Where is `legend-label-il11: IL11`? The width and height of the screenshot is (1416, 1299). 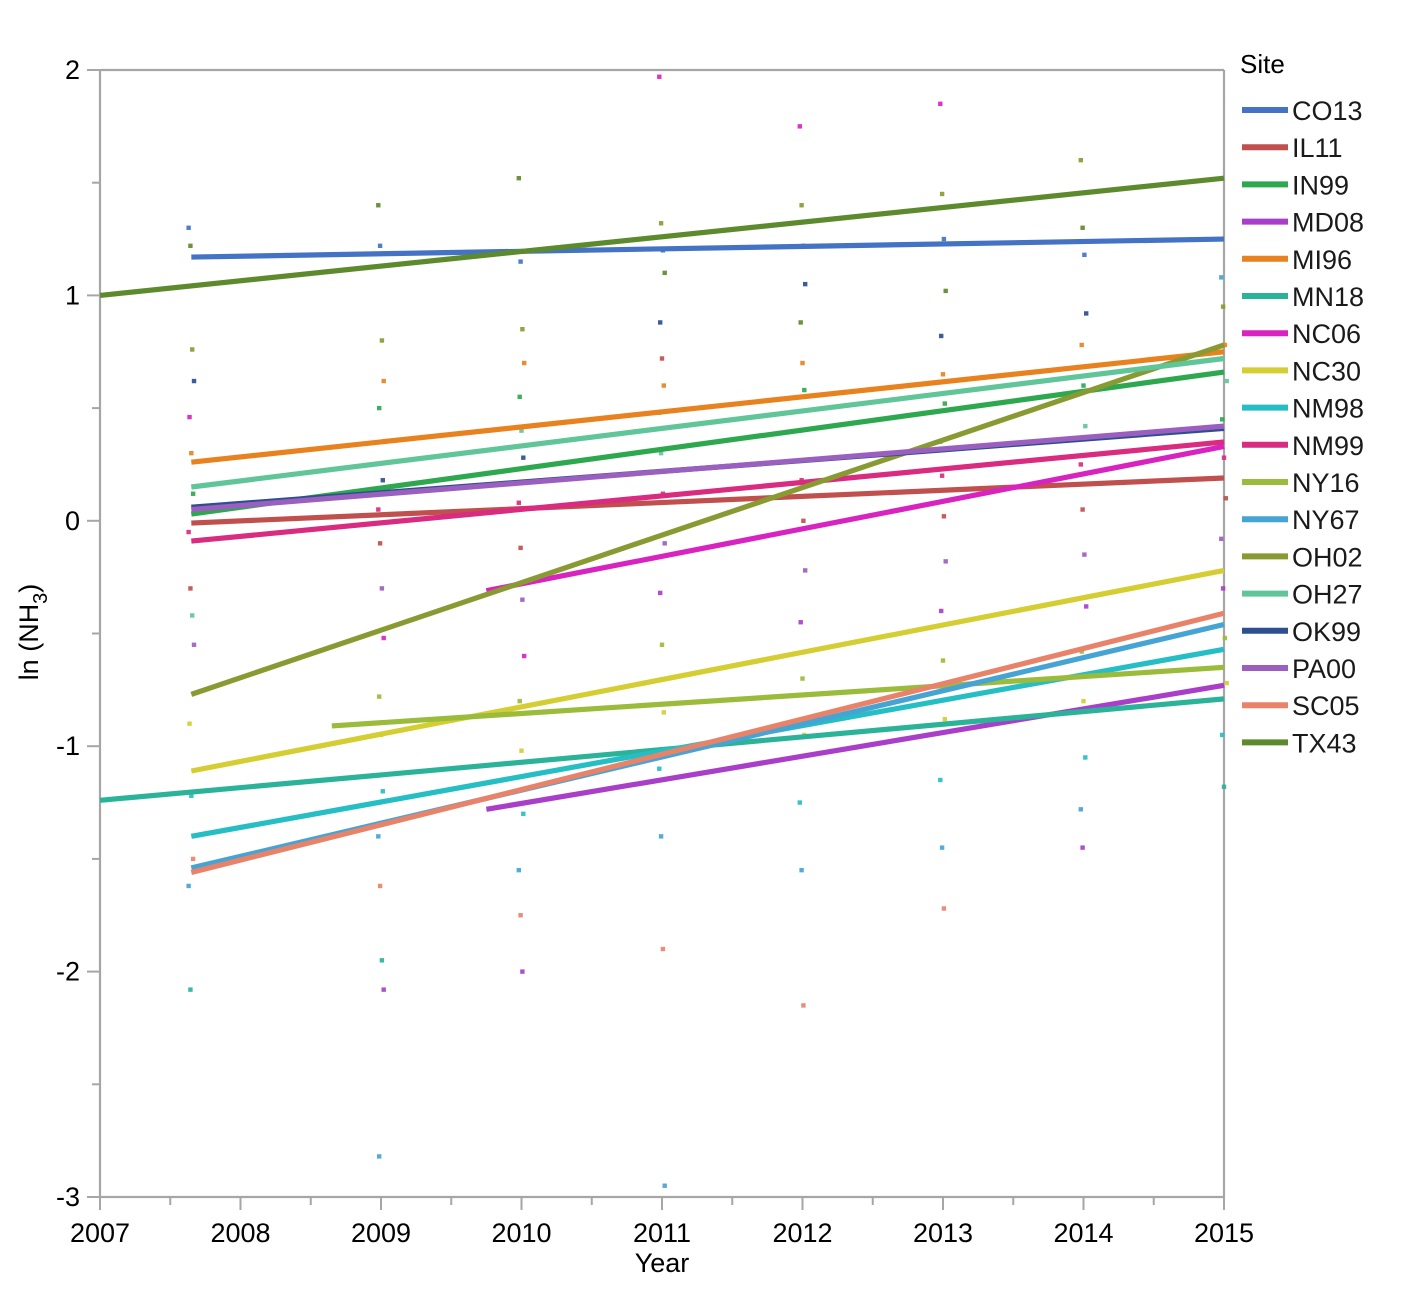 legend-label-il11: IL11 is located at coordinates (1317, 148).